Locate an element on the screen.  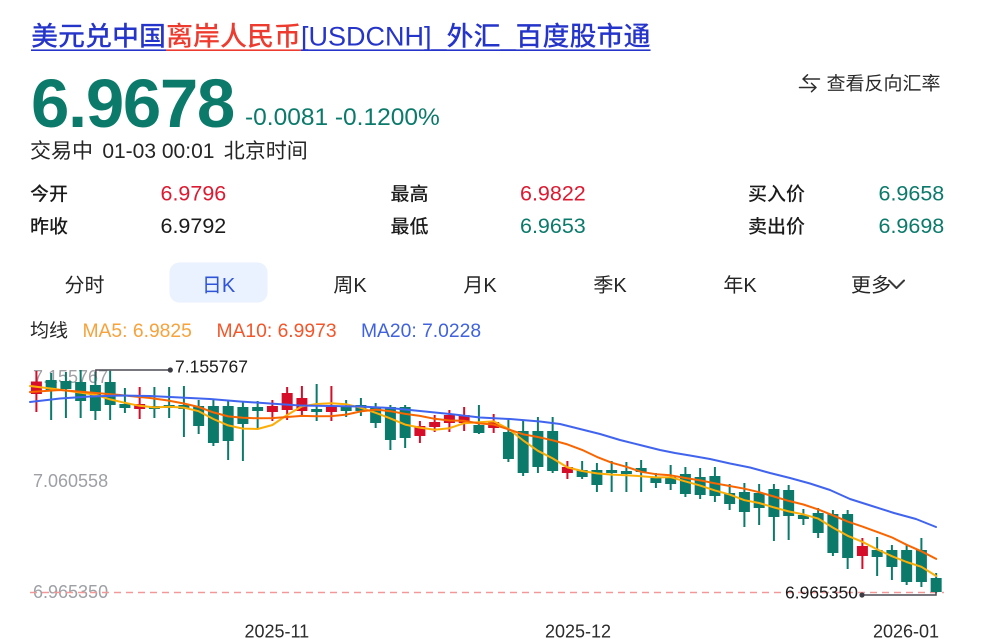
svg-text: 2025-12 is located at coordinates (578, 630).